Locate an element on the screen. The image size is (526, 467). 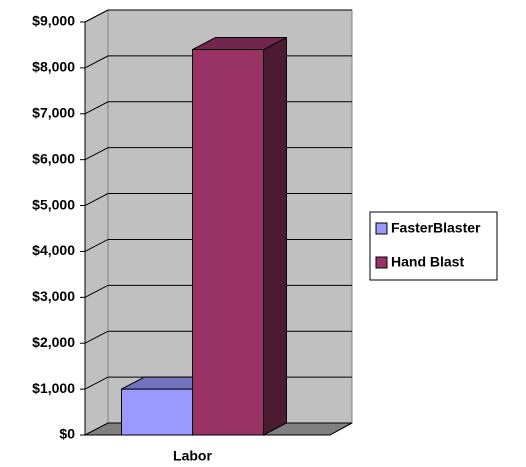
y-tick-label: $4,000 is located at coordinates (53, 250).